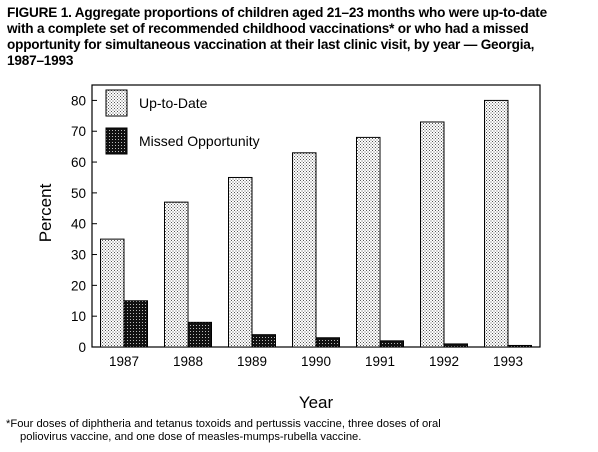  I want to click on y-axis: 0 10 20 30 40 50 60 70 80, so click(84, 224).